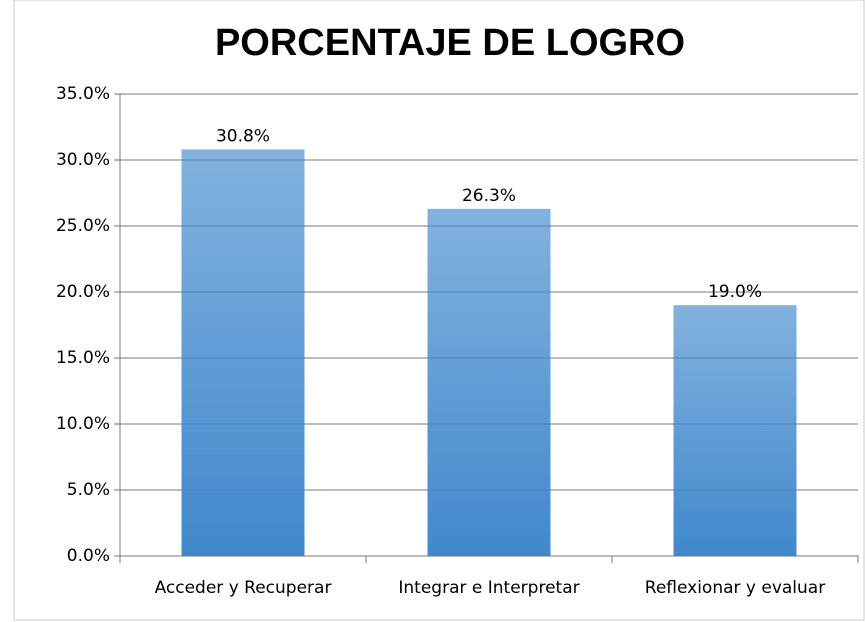 This screenshot has height=622, width=865. Describe the element at coordinates (83, 424) in the screenshot. I see `y-tick-label: 10.0%` at that location.